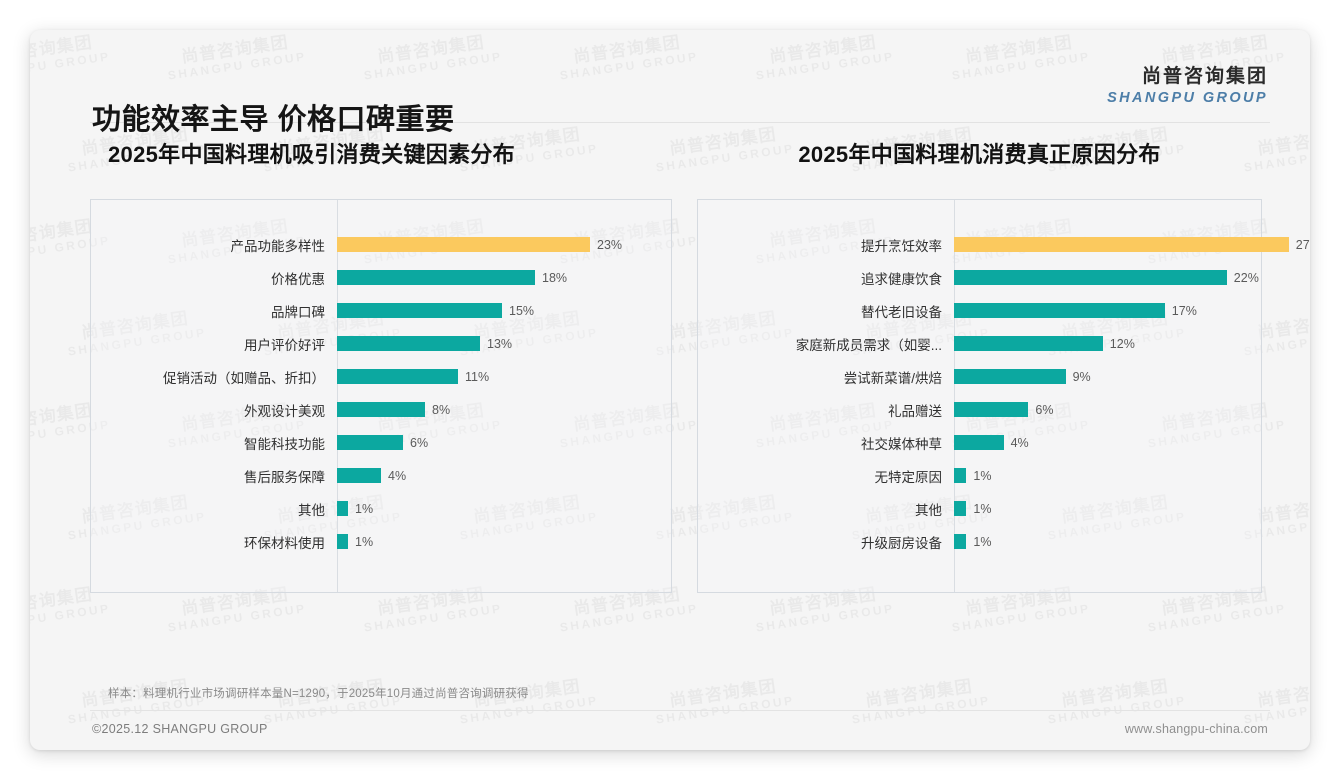 The image size is (1340, 780). Describe the element at coordinates (901, 444) in the screenshot. I see `bar-category-label: 社交媒体种草` at that location.